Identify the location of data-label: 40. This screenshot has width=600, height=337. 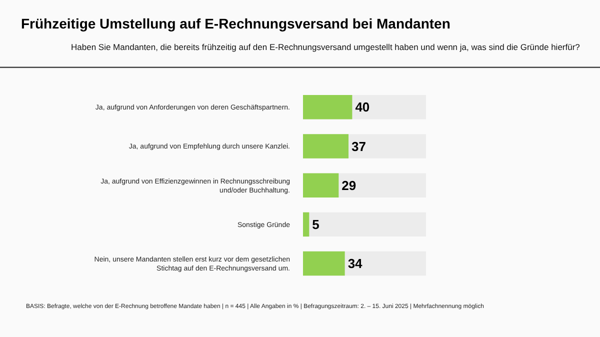
(362, 107).